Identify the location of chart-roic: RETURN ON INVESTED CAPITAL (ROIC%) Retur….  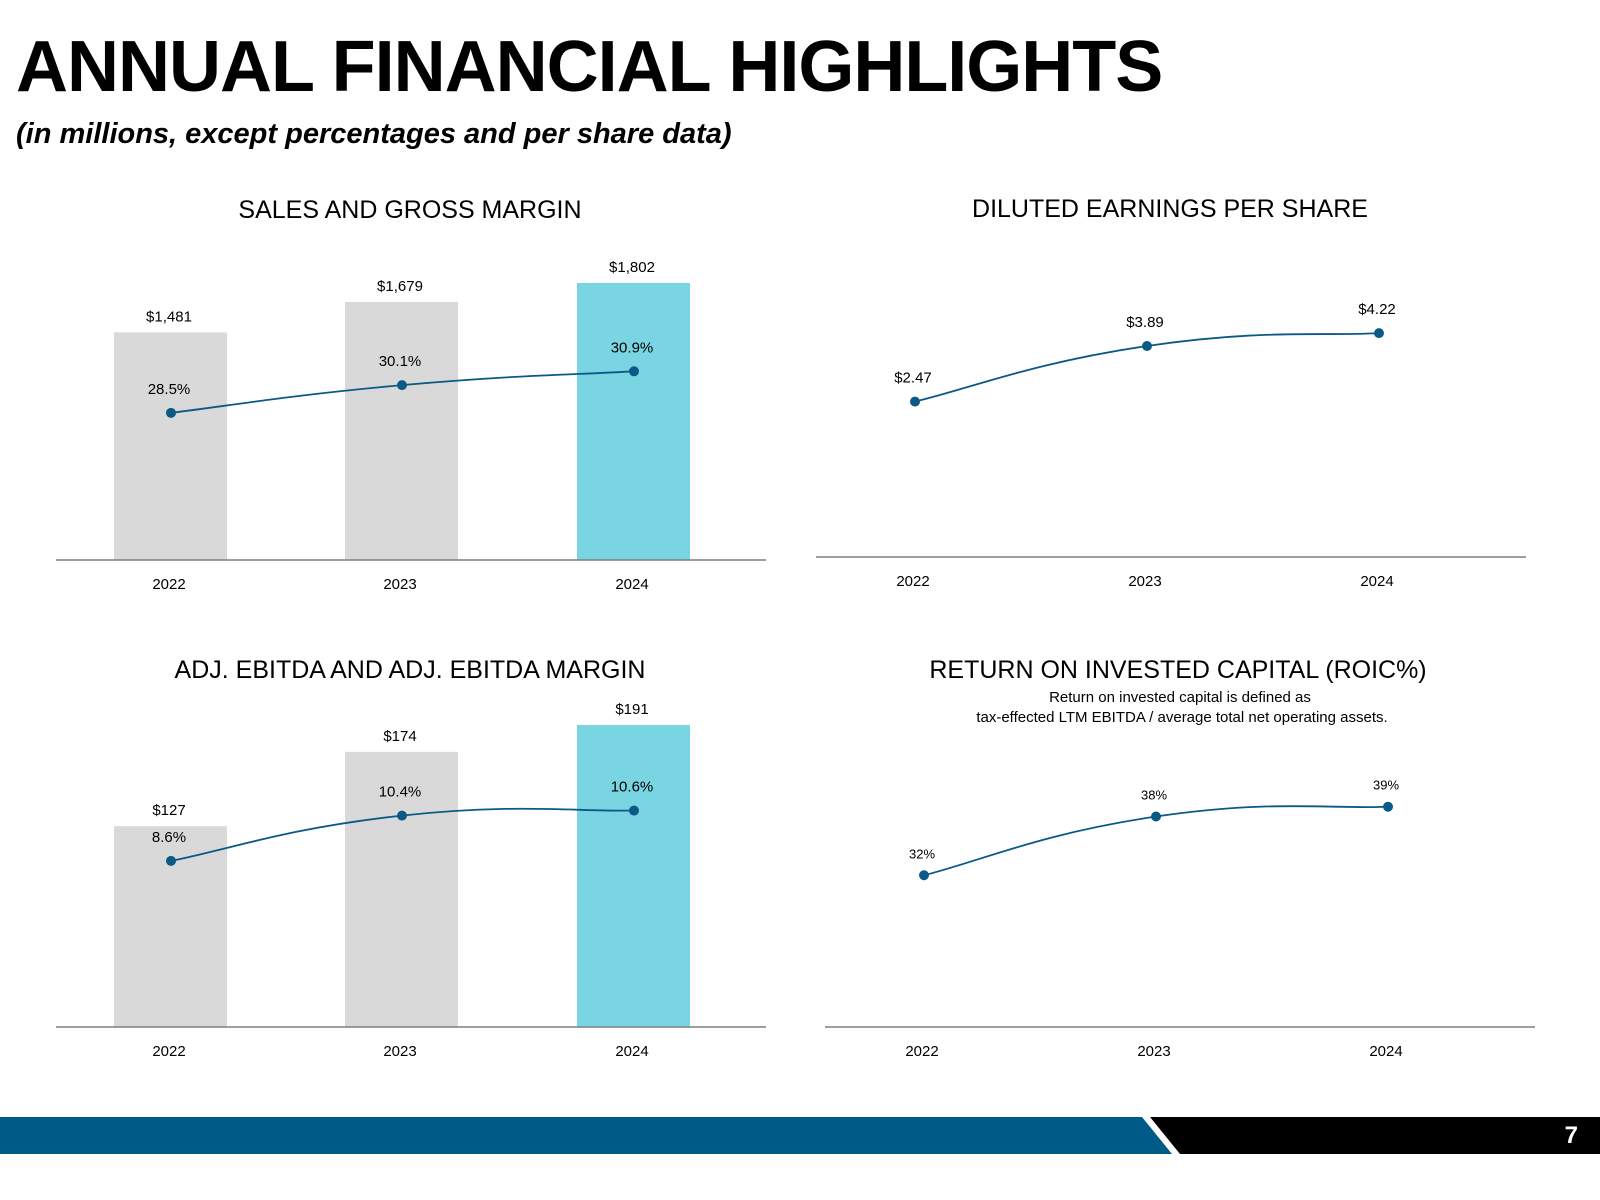
(1180, 858).